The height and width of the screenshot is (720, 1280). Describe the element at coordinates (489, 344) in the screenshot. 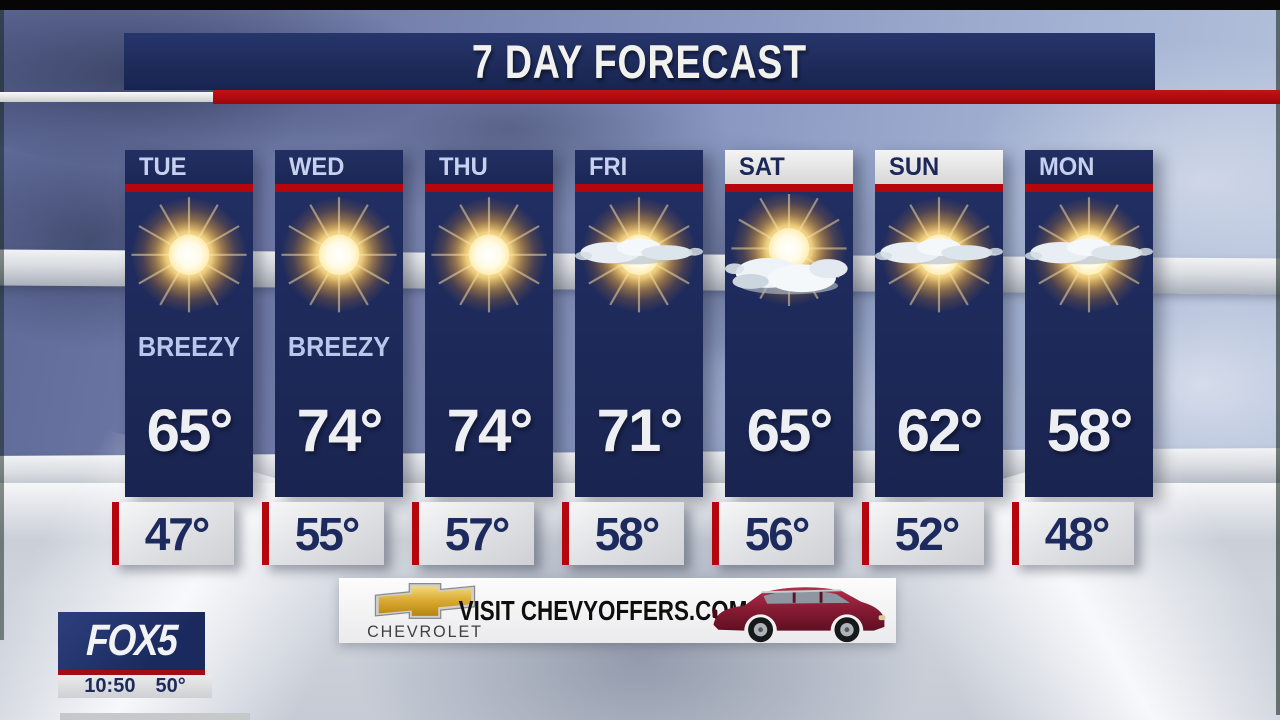

I see `day-panel: 74°` at that location.